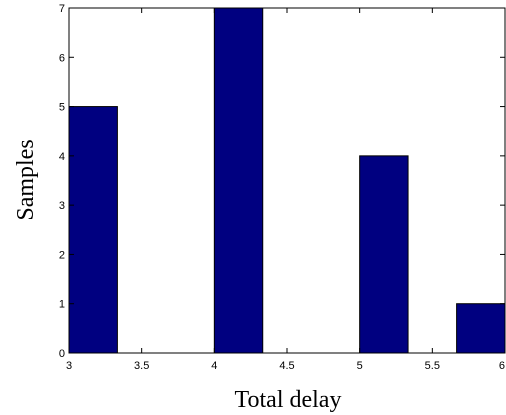  Describe the element at coordinates (62, 305) in the screenshot. I see `y-tick-label: 1` at that location.